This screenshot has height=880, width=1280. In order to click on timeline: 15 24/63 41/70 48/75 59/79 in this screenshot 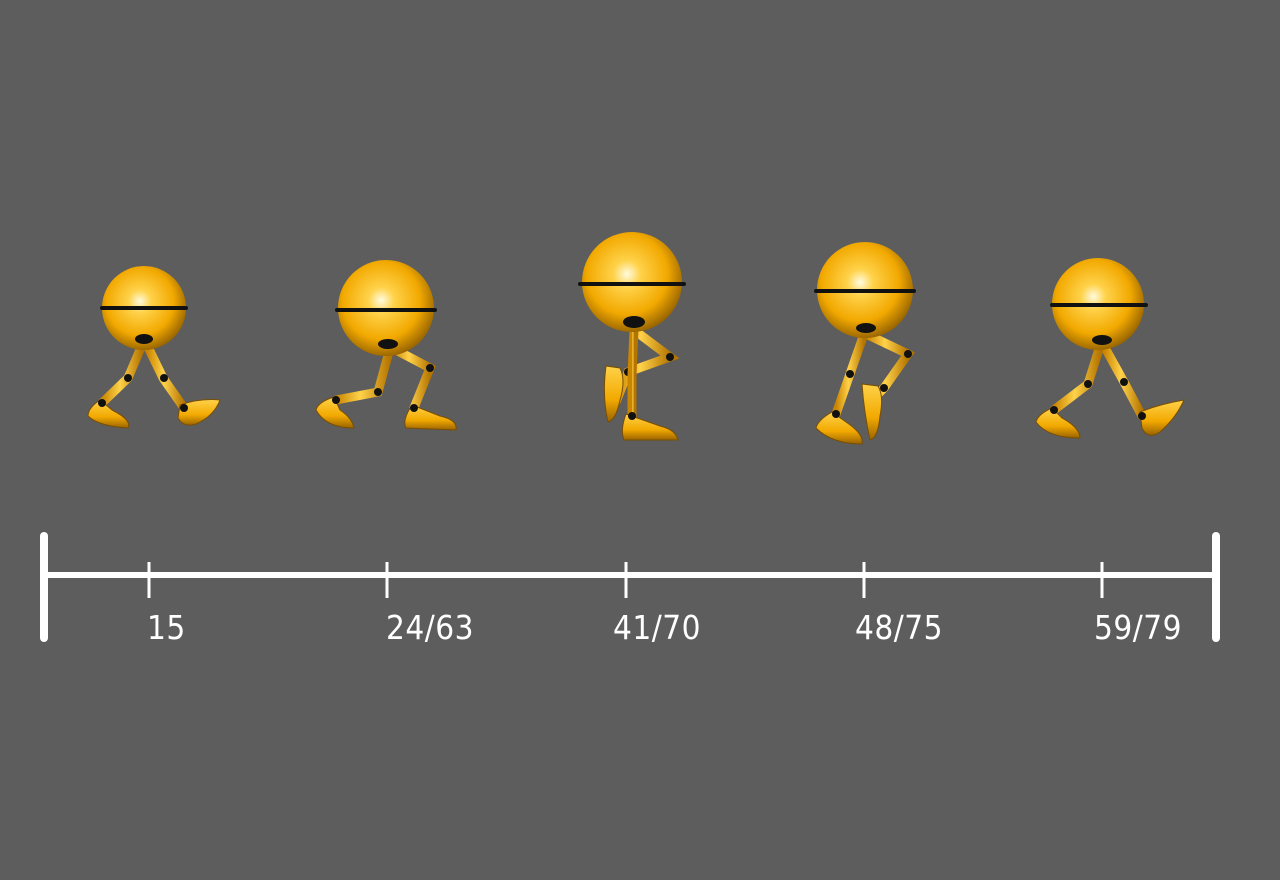, I will do `click(630, 589)`.